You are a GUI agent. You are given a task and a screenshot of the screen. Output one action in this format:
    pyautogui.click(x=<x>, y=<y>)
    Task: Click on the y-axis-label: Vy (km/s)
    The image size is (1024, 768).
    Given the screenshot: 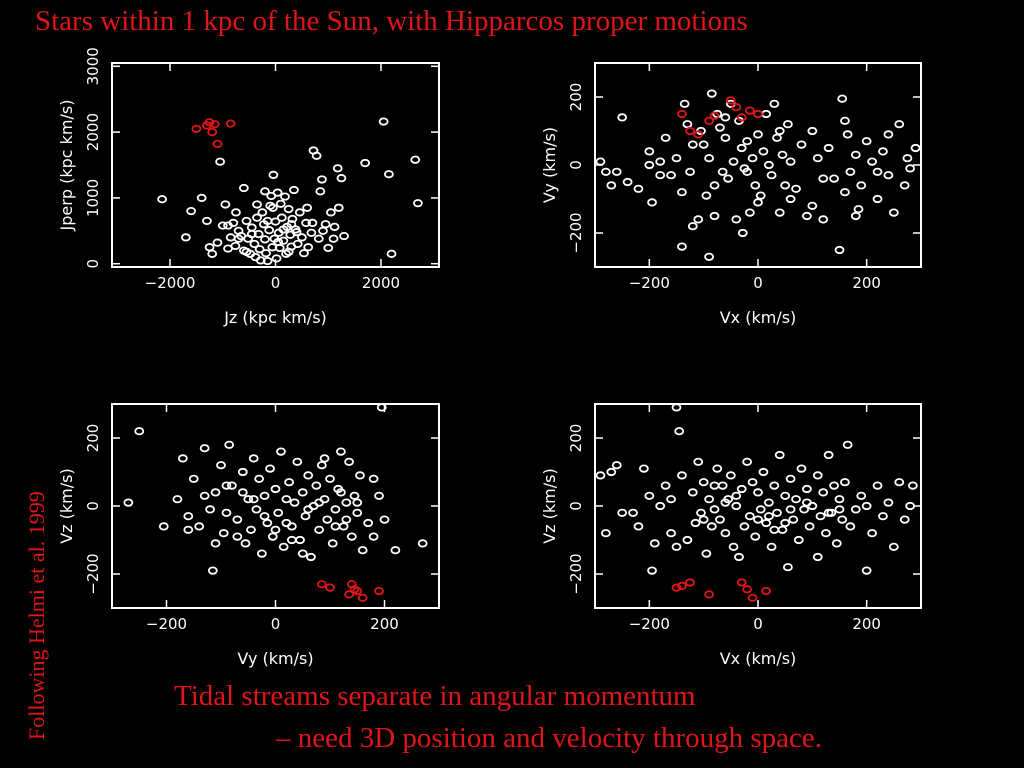 What is the action you would take?
    pyautogui.click(x=549, y=165)
    